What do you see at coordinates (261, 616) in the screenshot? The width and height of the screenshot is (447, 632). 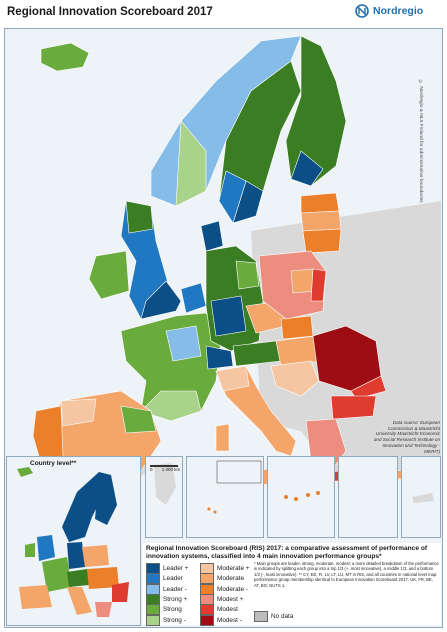 I see `swatch-no-data` at bounding box center [261, 616].